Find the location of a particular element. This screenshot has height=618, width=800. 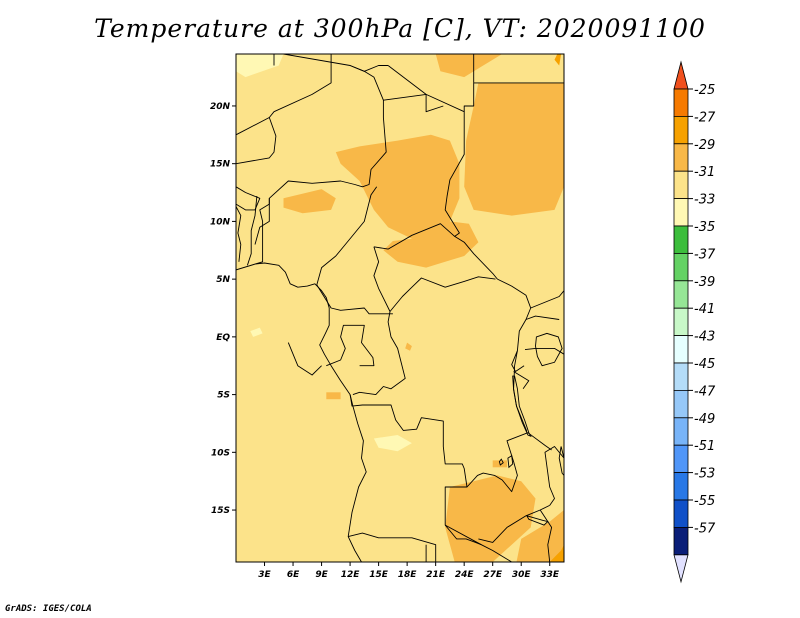

x-tick-label: 30E is located at coordinates (522, 575).